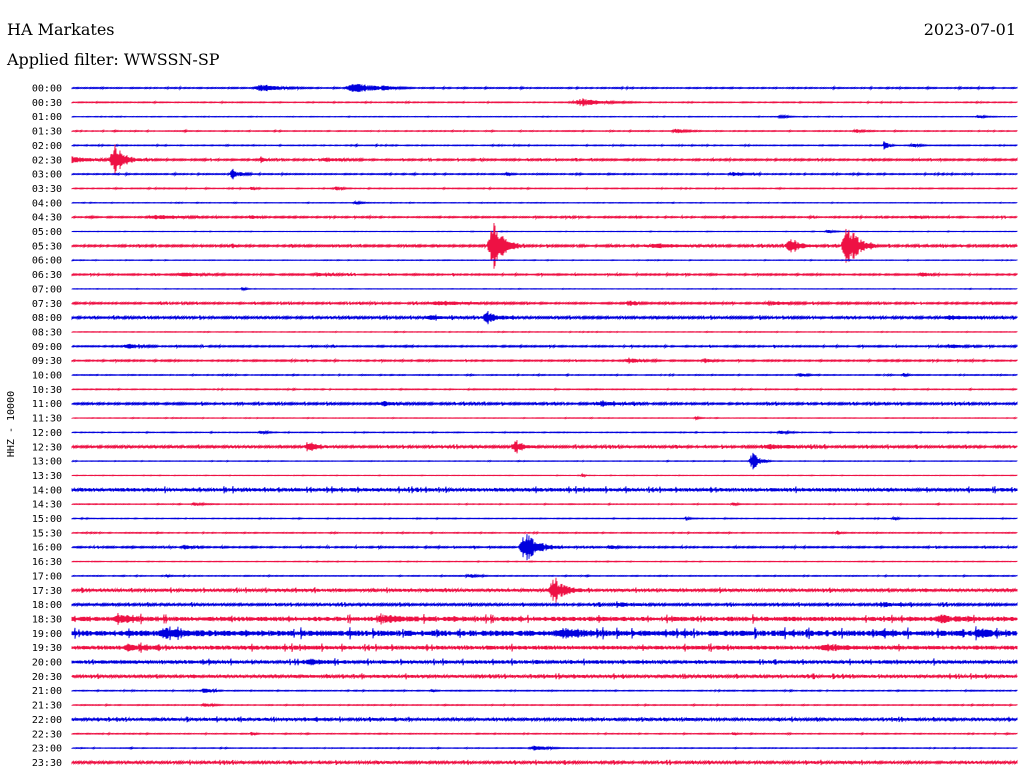 The image size is (1024, 780). Describe the element at coordinates (47, 634) in the screenshot. I see `time-label-1900: 19:00` at that location.